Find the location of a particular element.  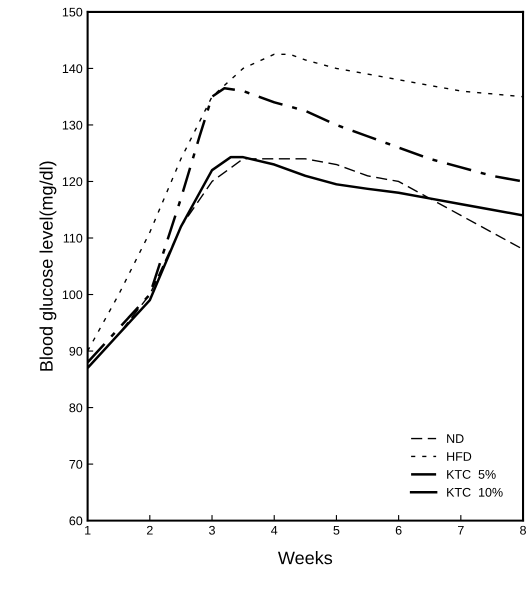

y-axis-title: Blood glucose level(mg/dl) is located at coordinates (48, 266).